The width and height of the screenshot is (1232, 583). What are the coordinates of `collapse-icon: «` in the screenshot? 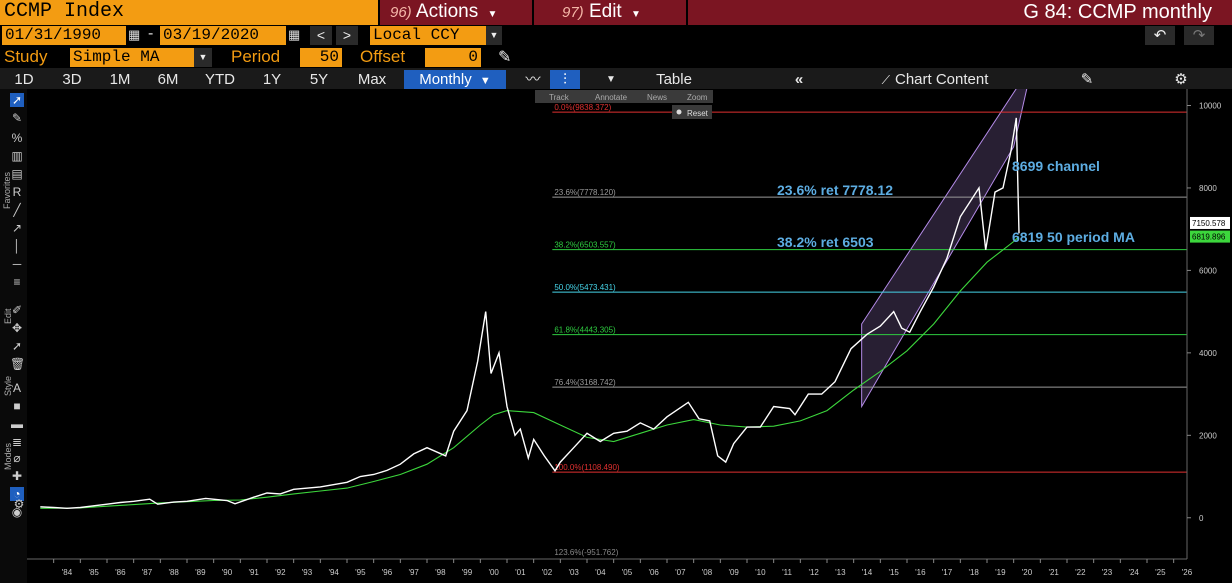 It's located at (799, 79).